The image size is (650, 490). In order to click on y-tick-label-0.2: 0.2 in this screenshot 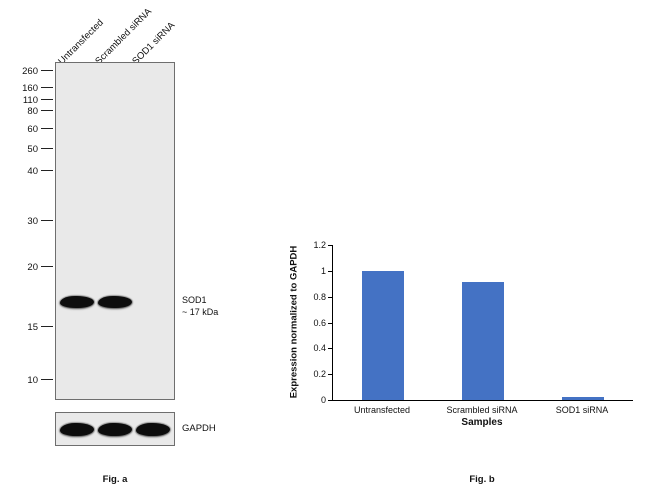, I will do `click(319, 374)`.